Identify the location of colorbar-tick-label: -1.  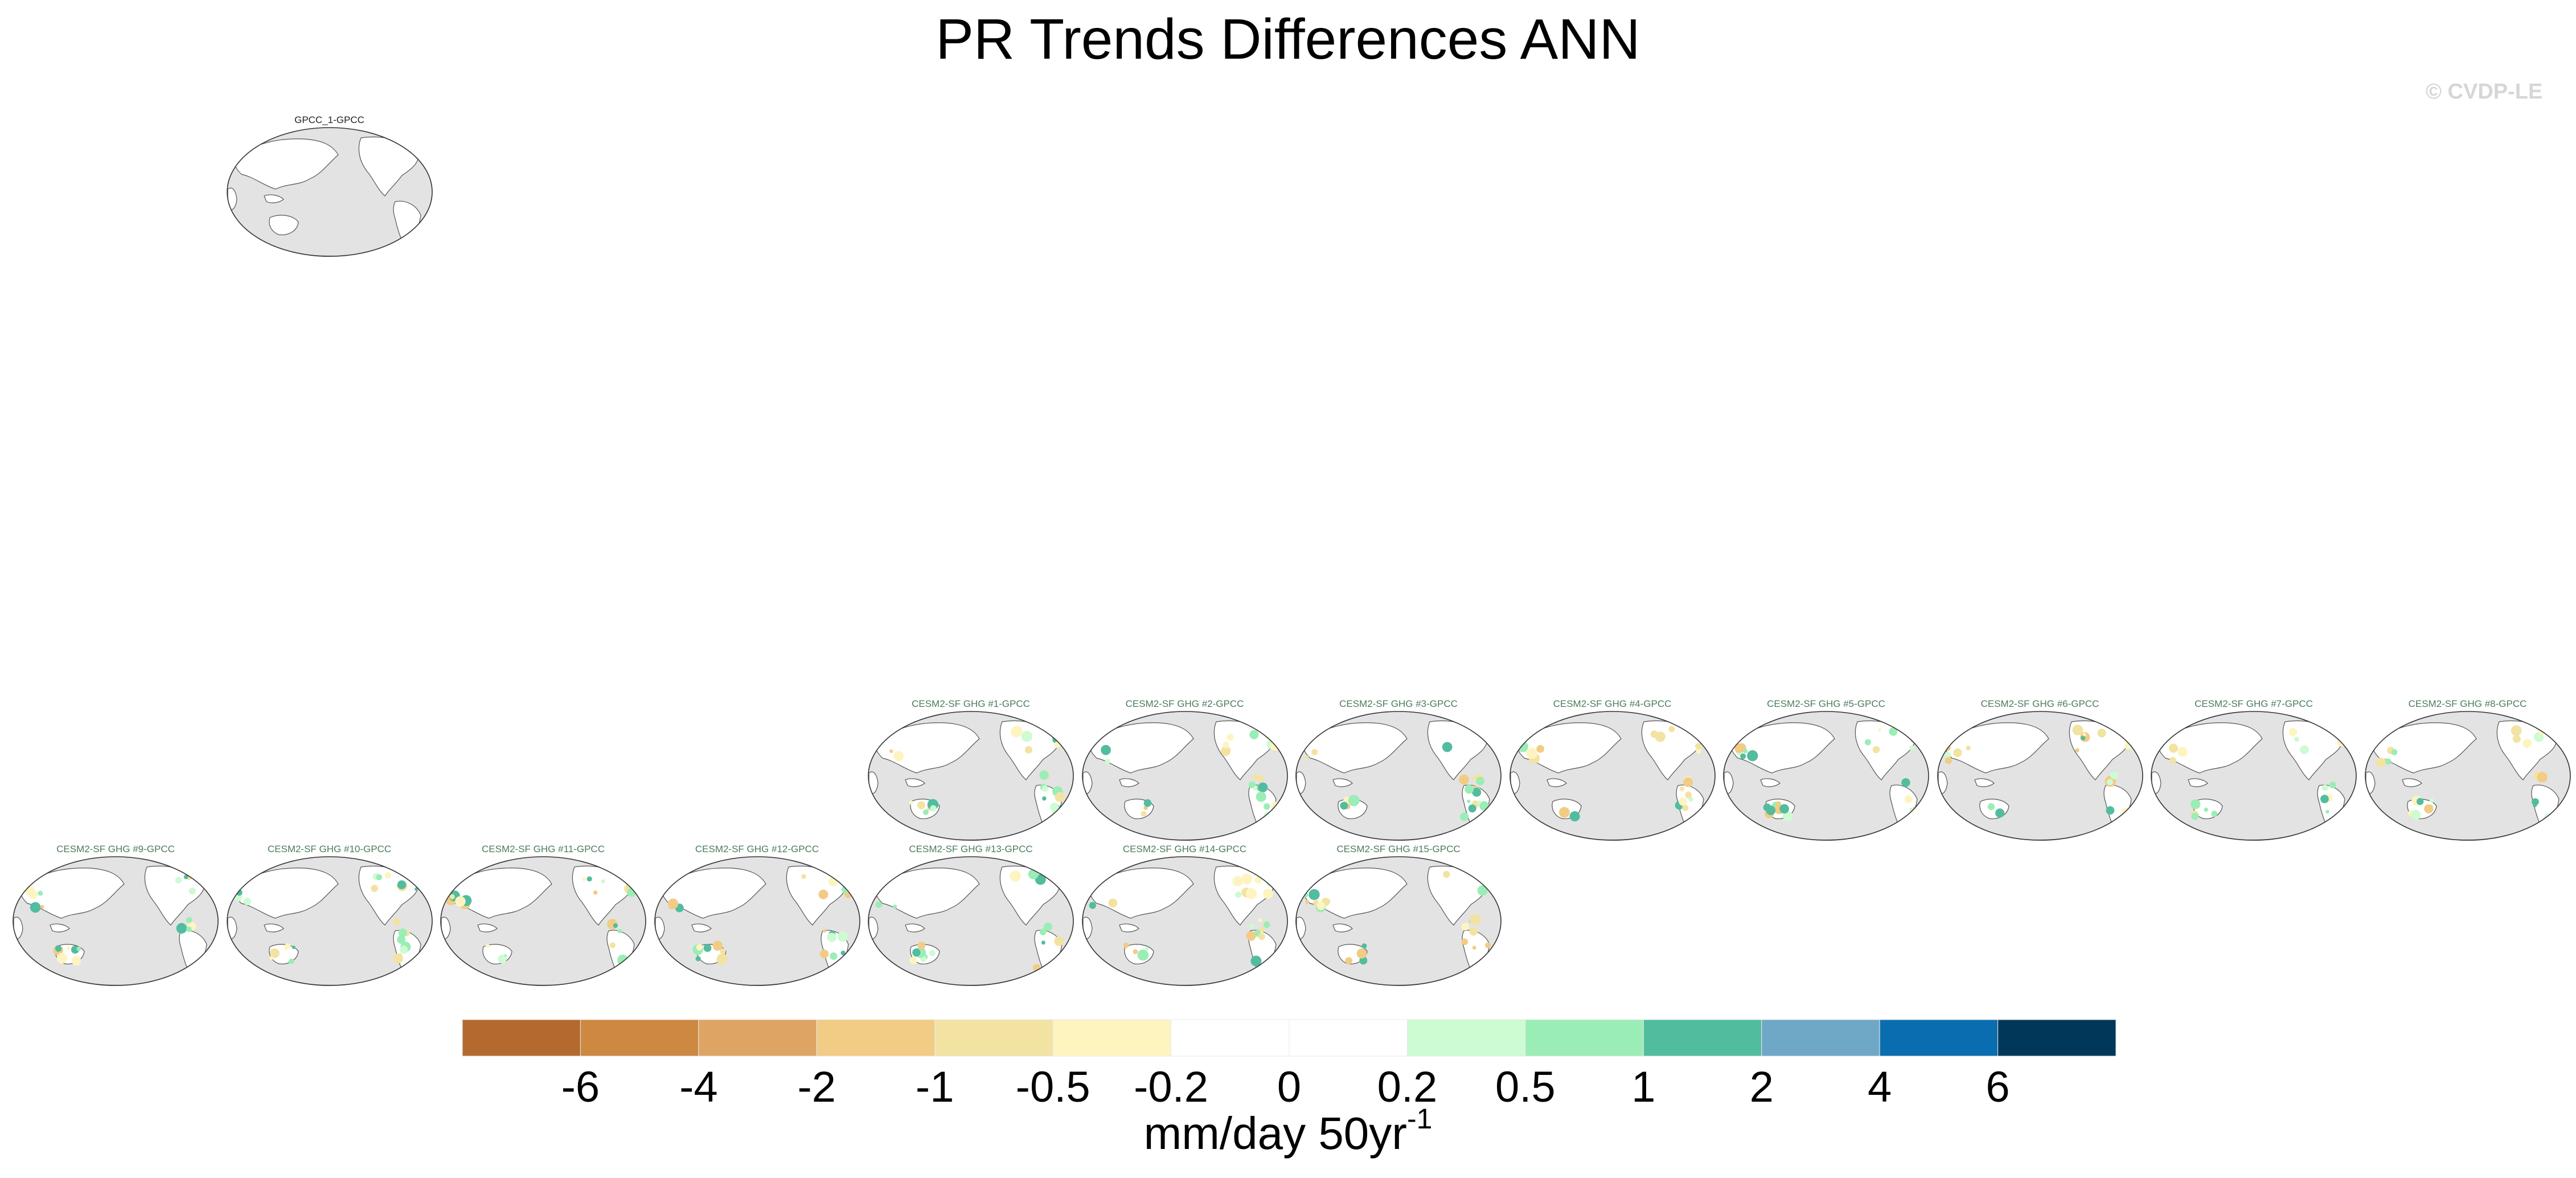
(935, 1084).